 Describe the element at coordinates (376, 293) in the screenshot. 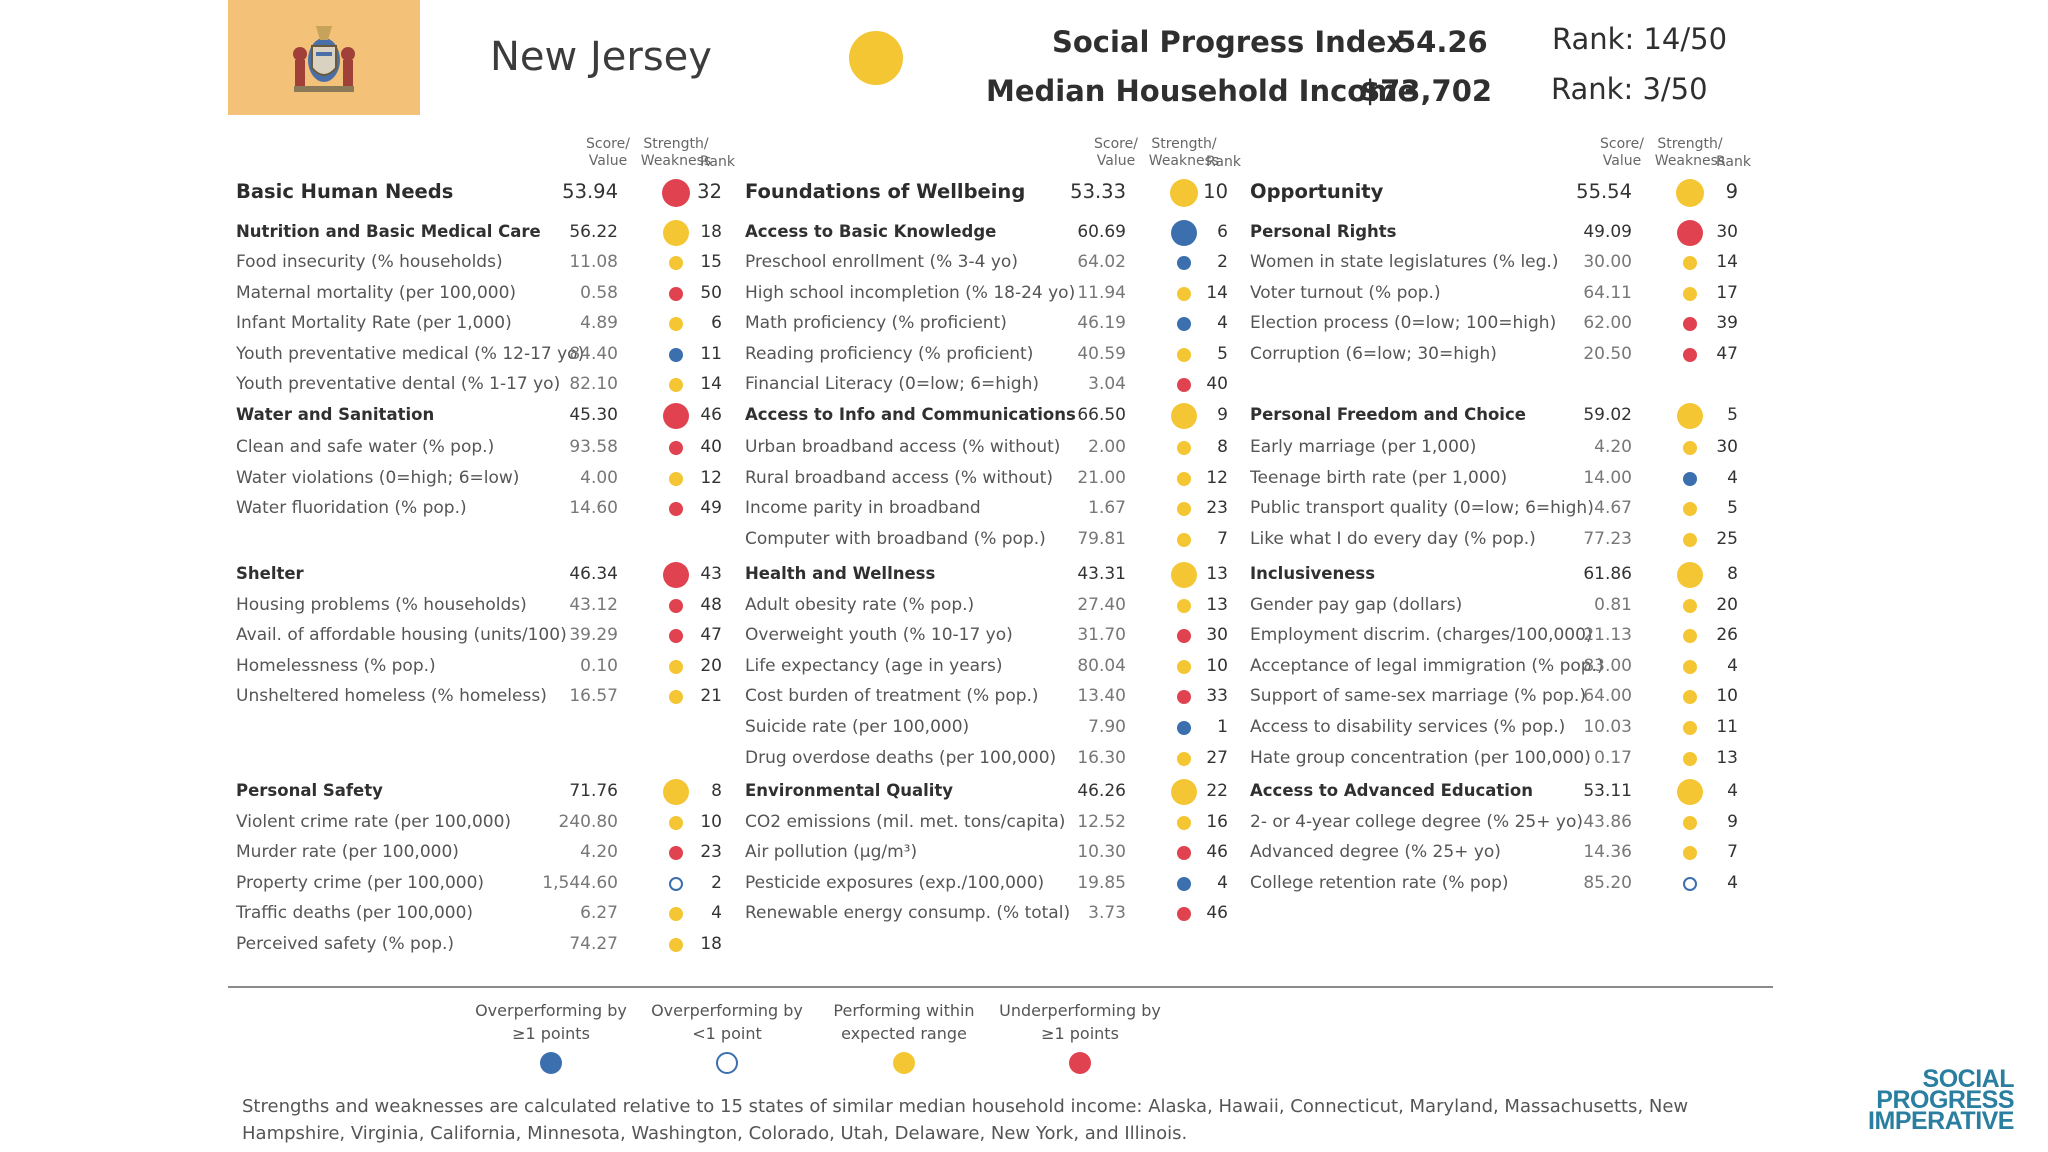

I see `row-label: Maternal mortality (per 100,000)` at that location.